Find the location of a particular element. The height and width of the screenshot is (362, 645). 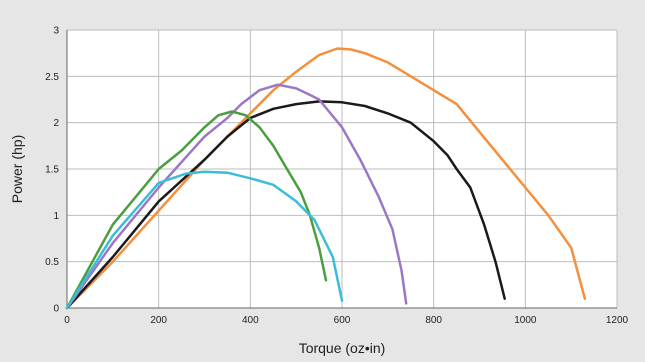

y-tick-label: 2 is located at coordinates (56, 123).